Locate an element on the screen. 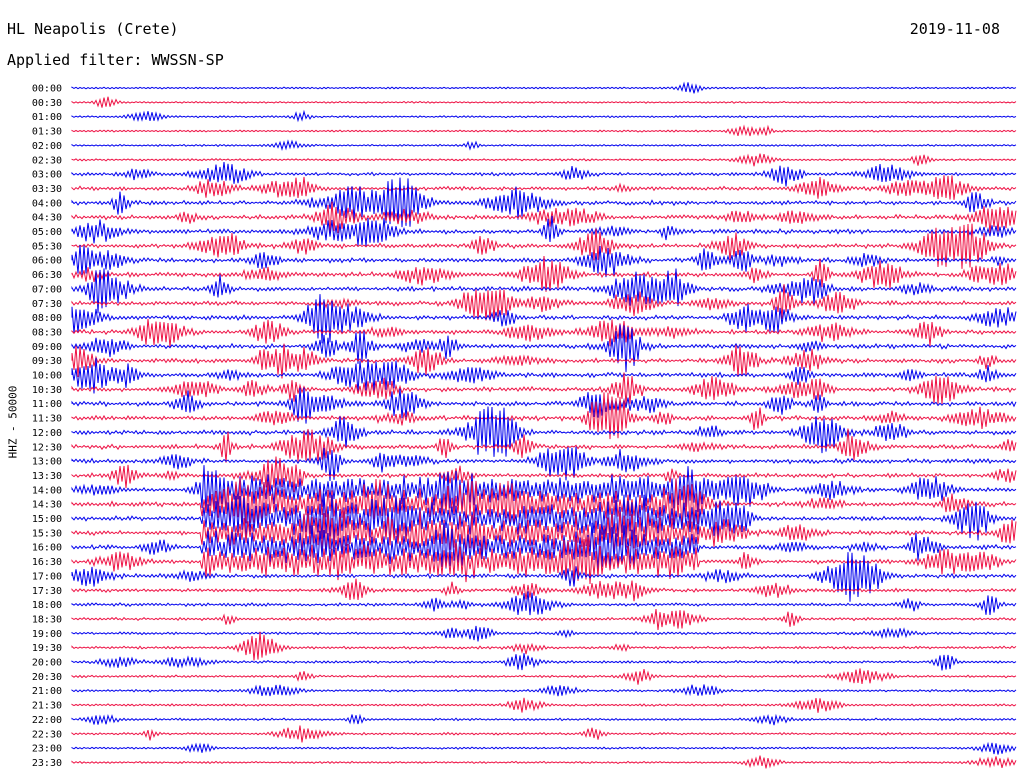 This screenshot has height=780, width=1024. time-tick-label: 12:00 is located at coordinates (47, 433).